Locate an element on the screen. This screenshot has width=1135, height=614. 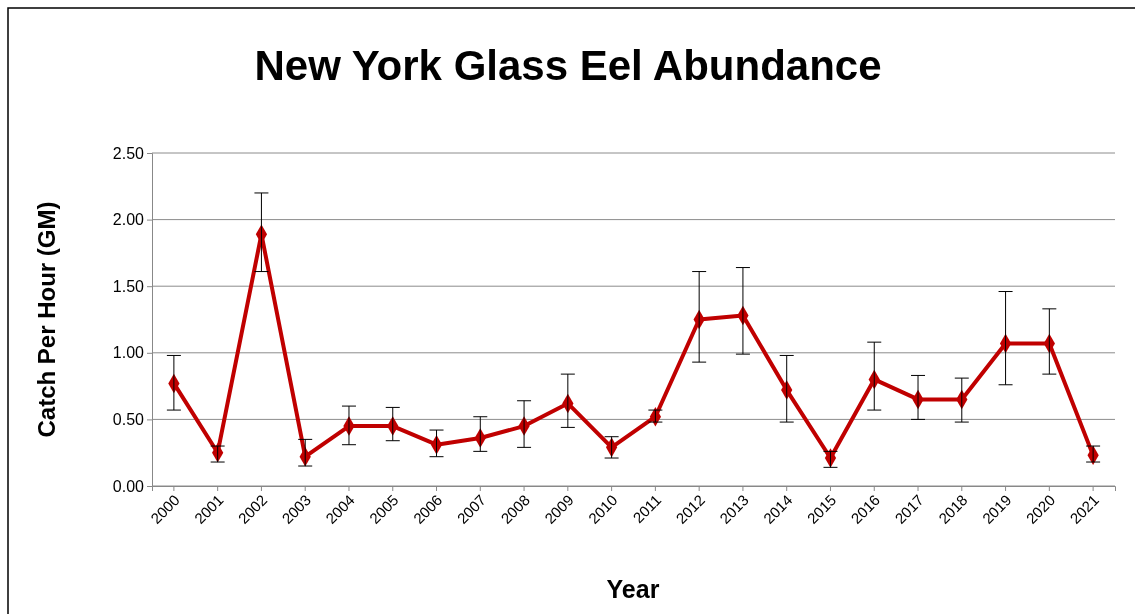
chart-title: New York Glass Eel Abundance is located at coordinates (568, 65).